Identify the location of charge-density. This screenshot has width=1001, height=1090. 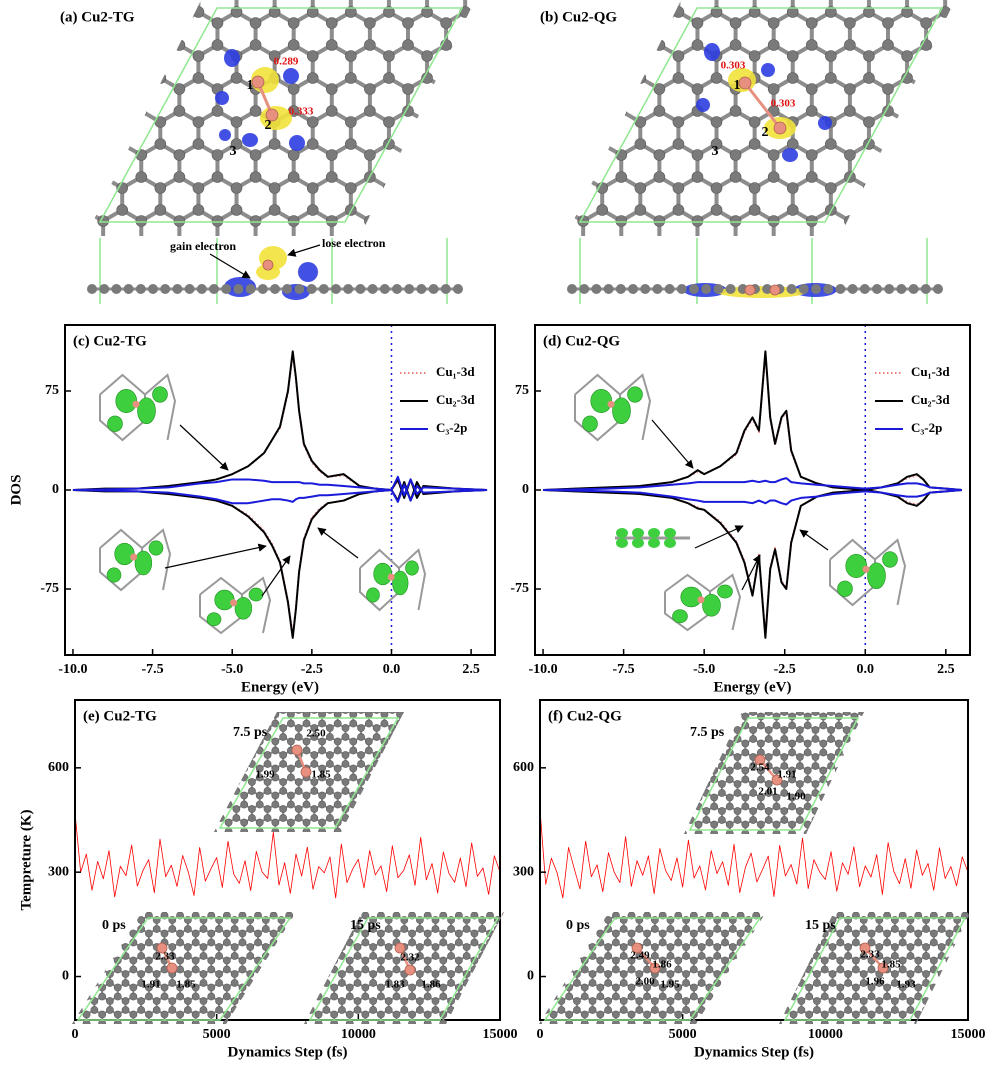
(308, 272).